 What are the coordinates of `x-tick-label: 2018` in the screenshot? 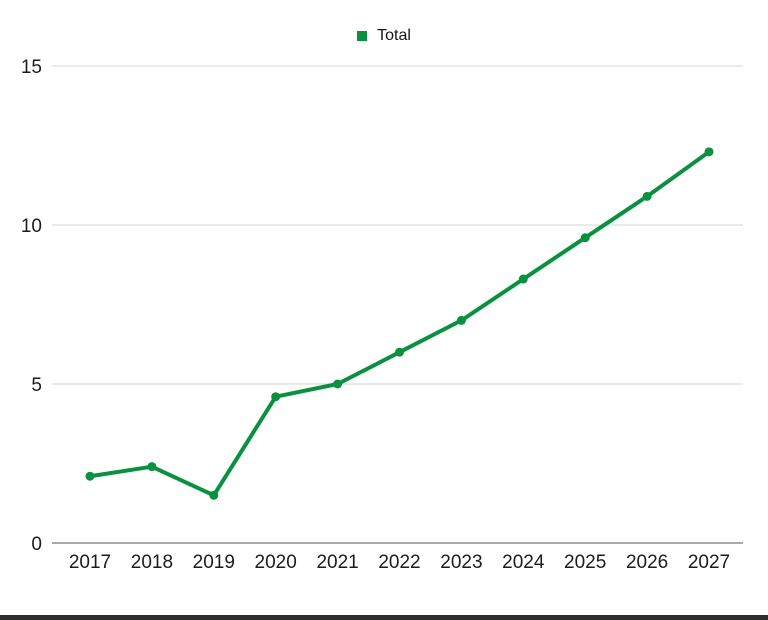 It's located at (152, 562).